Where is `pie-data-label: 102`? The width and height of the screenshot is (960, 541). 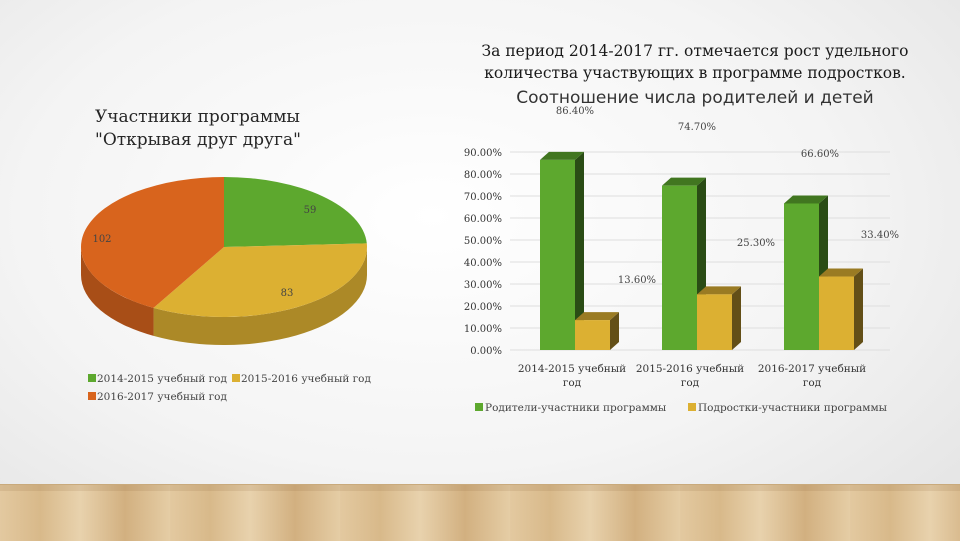
pie-data-label: 102 is located at coordinates (101, 239).